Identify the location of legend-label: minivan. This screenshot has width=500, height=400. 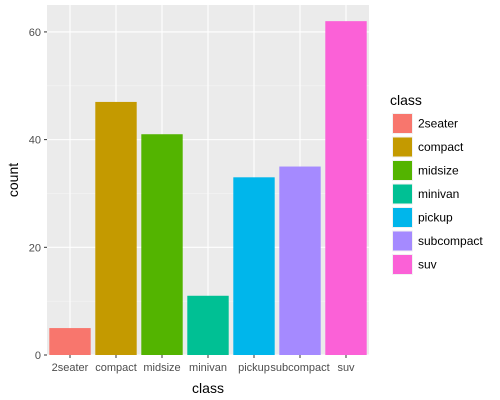
(438, 194).